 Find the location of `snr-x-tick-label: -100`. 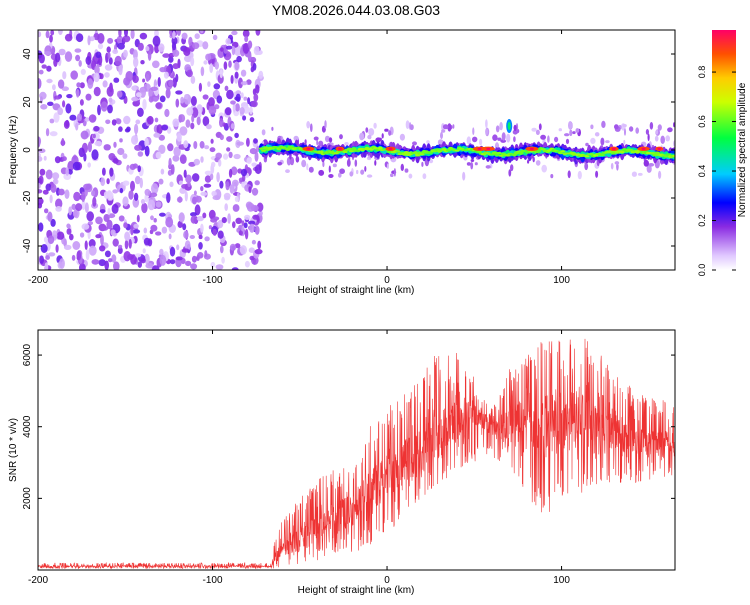

snr-x-tick-label: -100 is located at coordinates (213, 580).